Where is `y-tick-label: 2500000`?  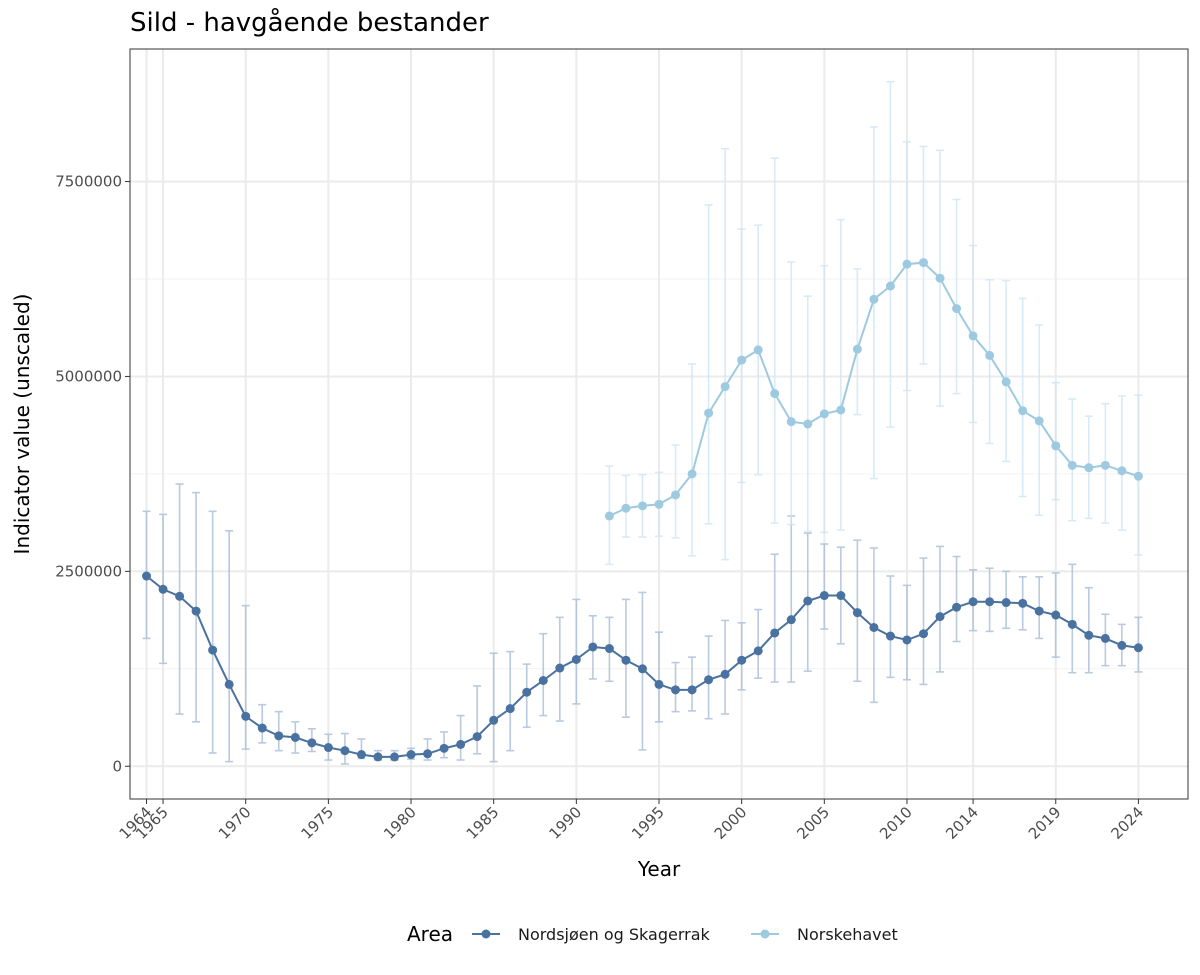
y-tick-label: 2500000 is located at coordinates (88, 571).